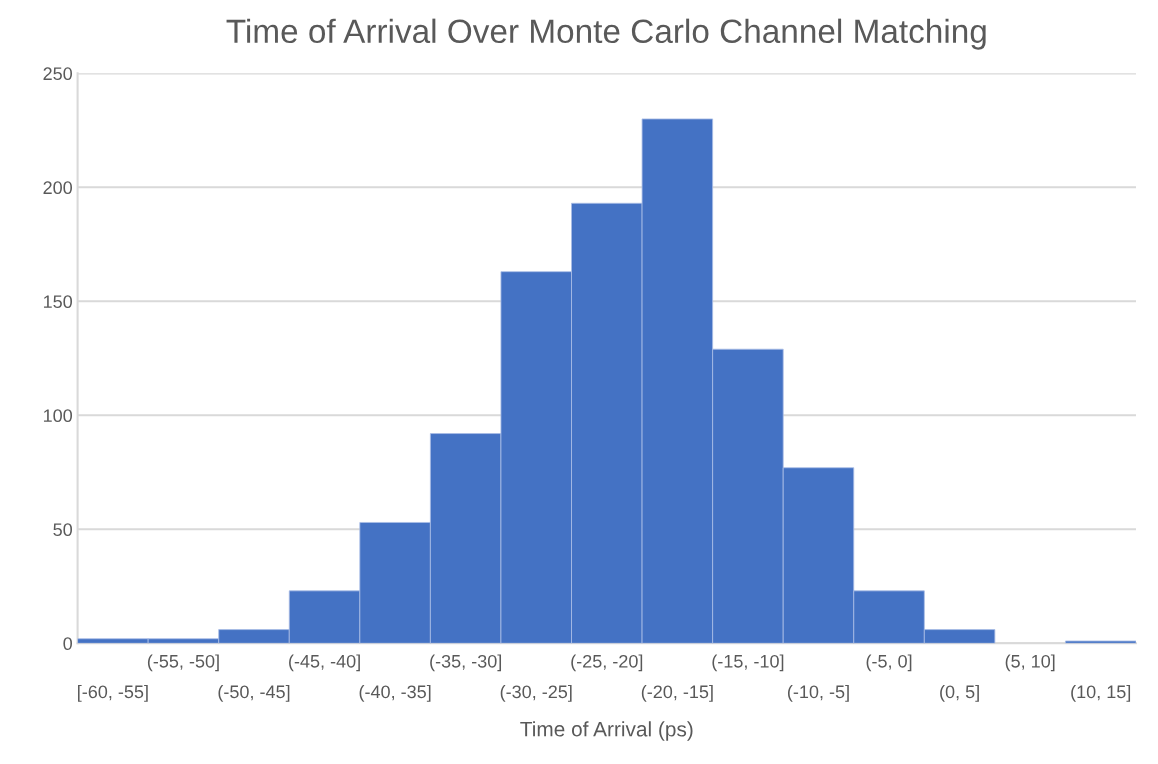 The image size is (1158, 764). Describe the element at coordinates (68, 644) in the screenshot. I see `y-tick-label: 0` at that location.